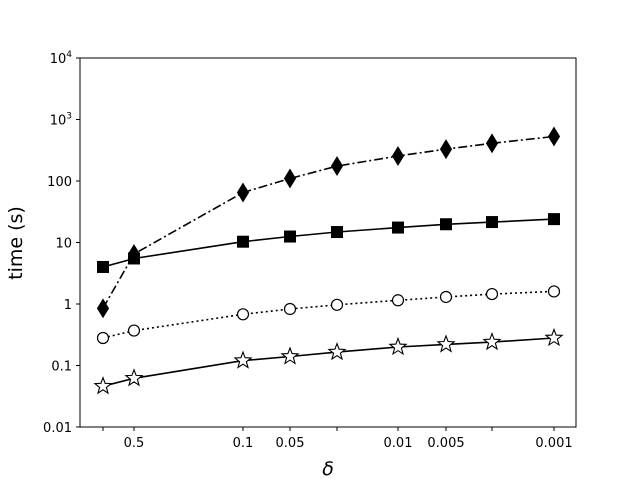  What do you see at coordinates (328, 469) in the screenshot?
I see `x-axis-label: δ` at bounding box center [328, 469].